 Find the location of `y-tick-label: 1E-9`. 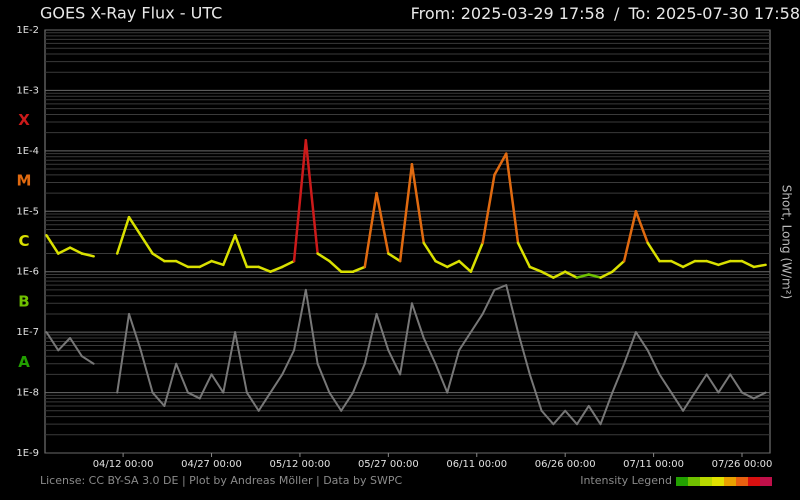

y-tick-label: 1E-9 is located at coordinates (27, 453).